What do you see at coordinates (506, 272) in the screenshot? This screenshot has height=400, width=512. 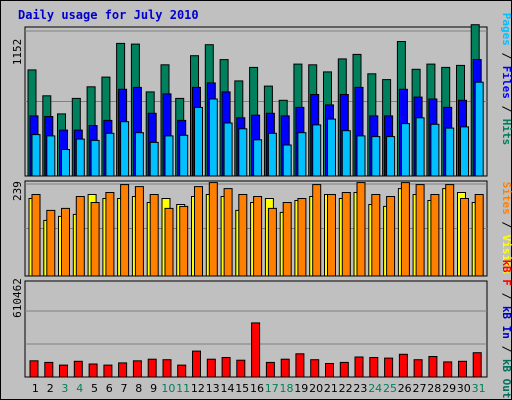 I see `legend-kbf: kB F` at bounding box center [506, 272].